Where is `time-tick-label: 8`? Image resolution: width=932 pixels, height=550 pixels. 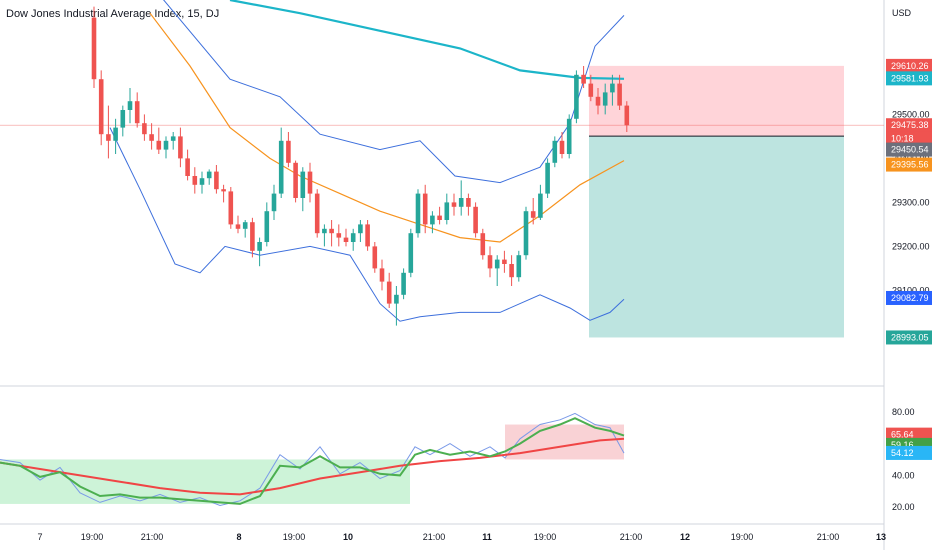 time-tick-label: 8 is located at coordinates (238, 537).